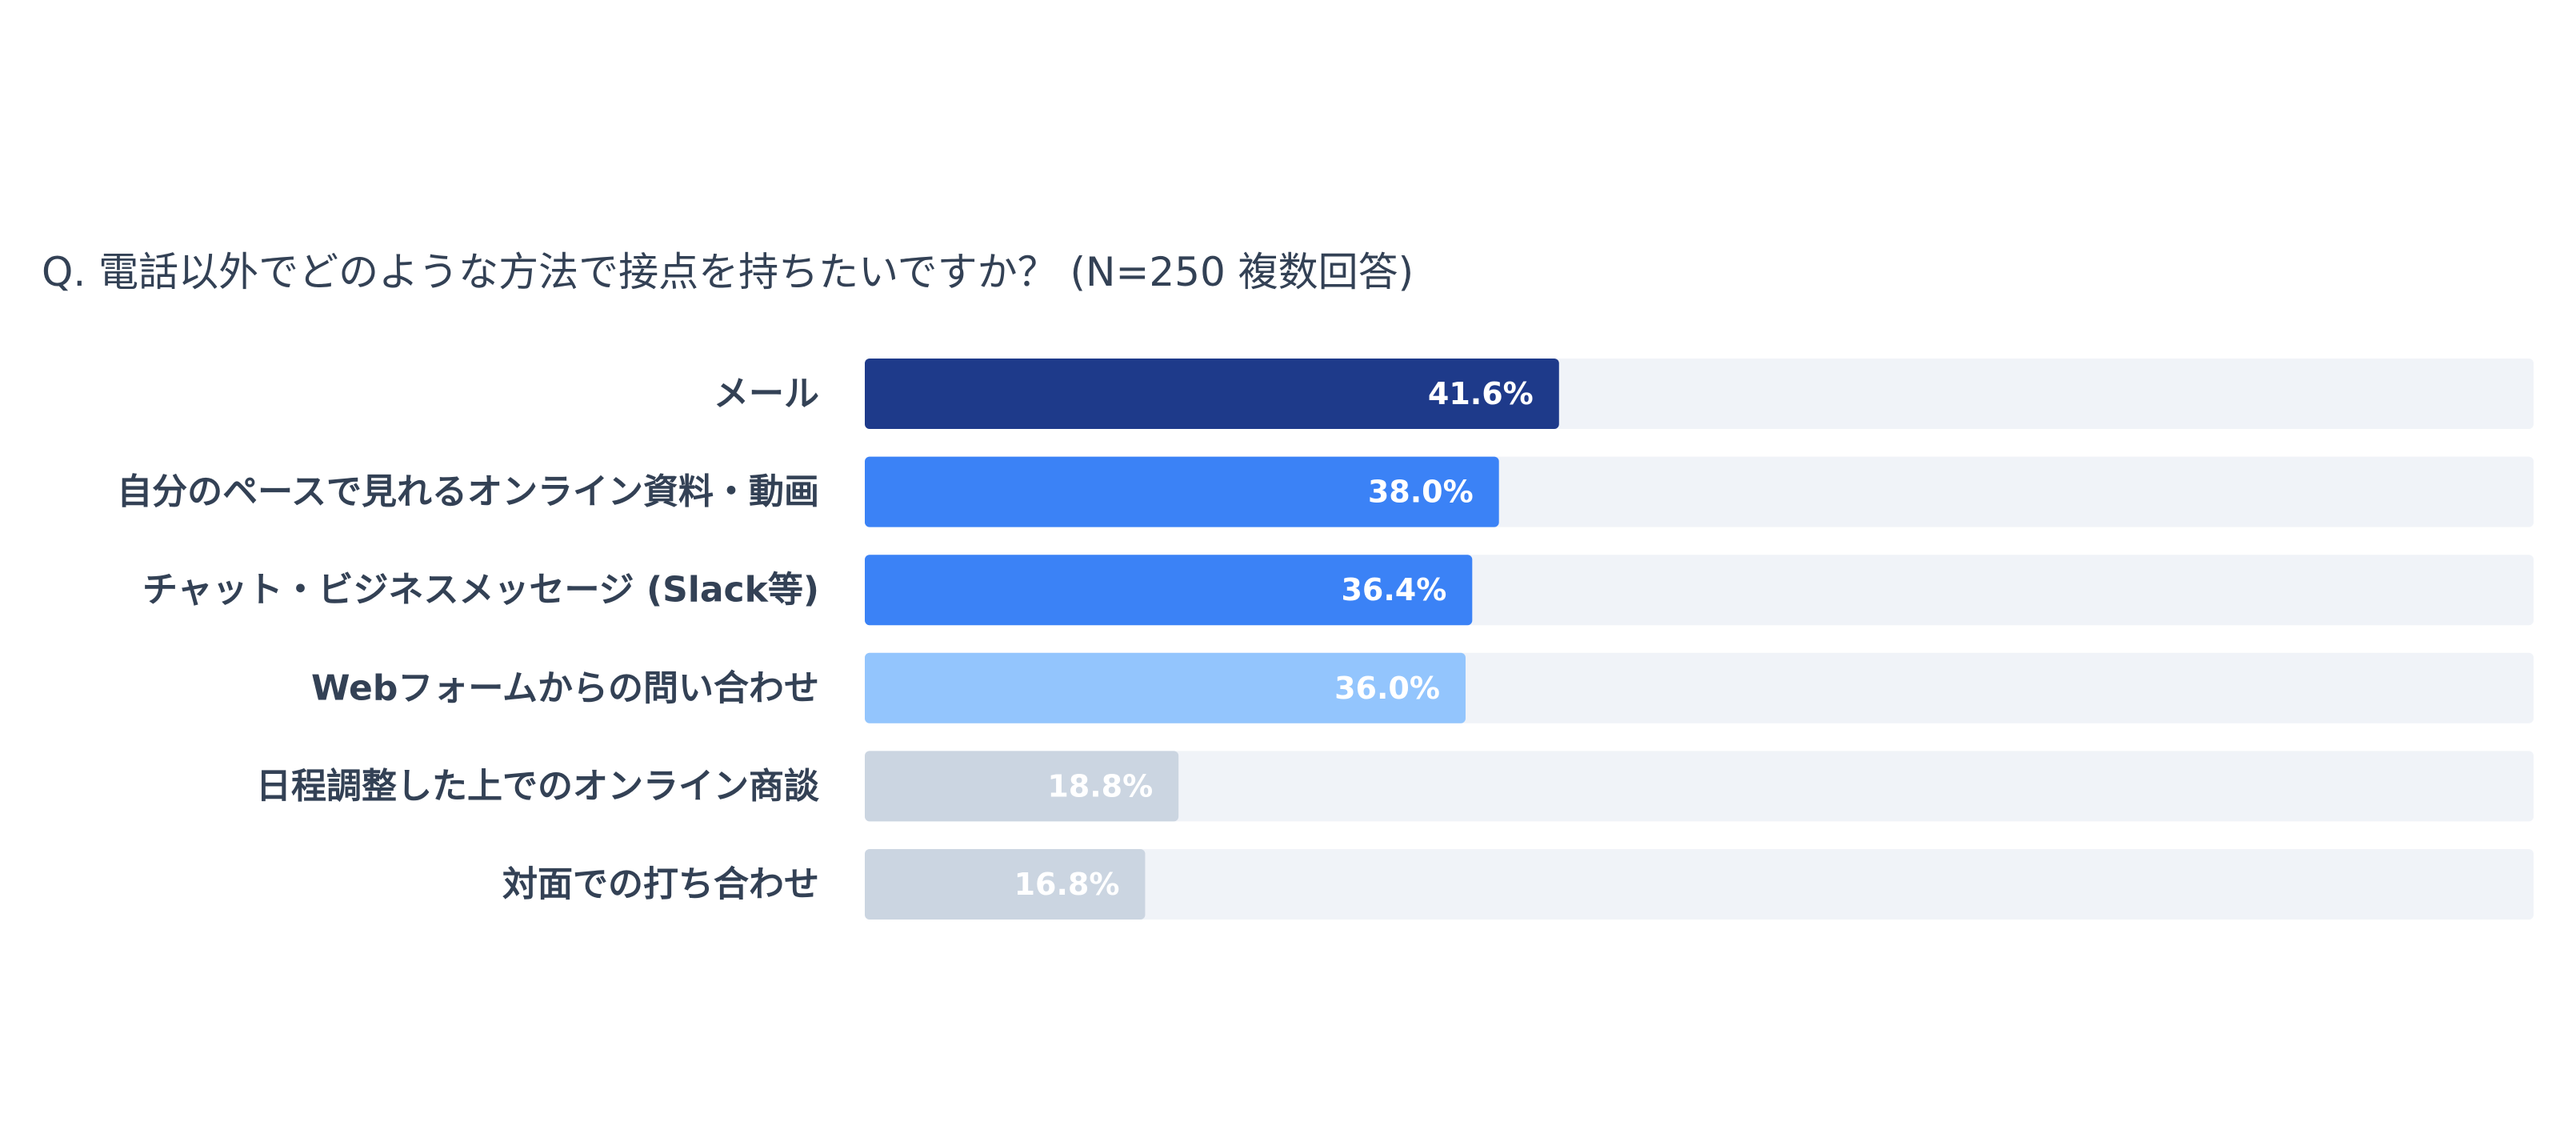 The width and height of the screenshot is (2576, 1130). What do you see at coordinates (468, 491) in the screenshot?
I see `category-label: 自分のペースで見れるオンライン資料・動画` at bounding box center [468, 491].